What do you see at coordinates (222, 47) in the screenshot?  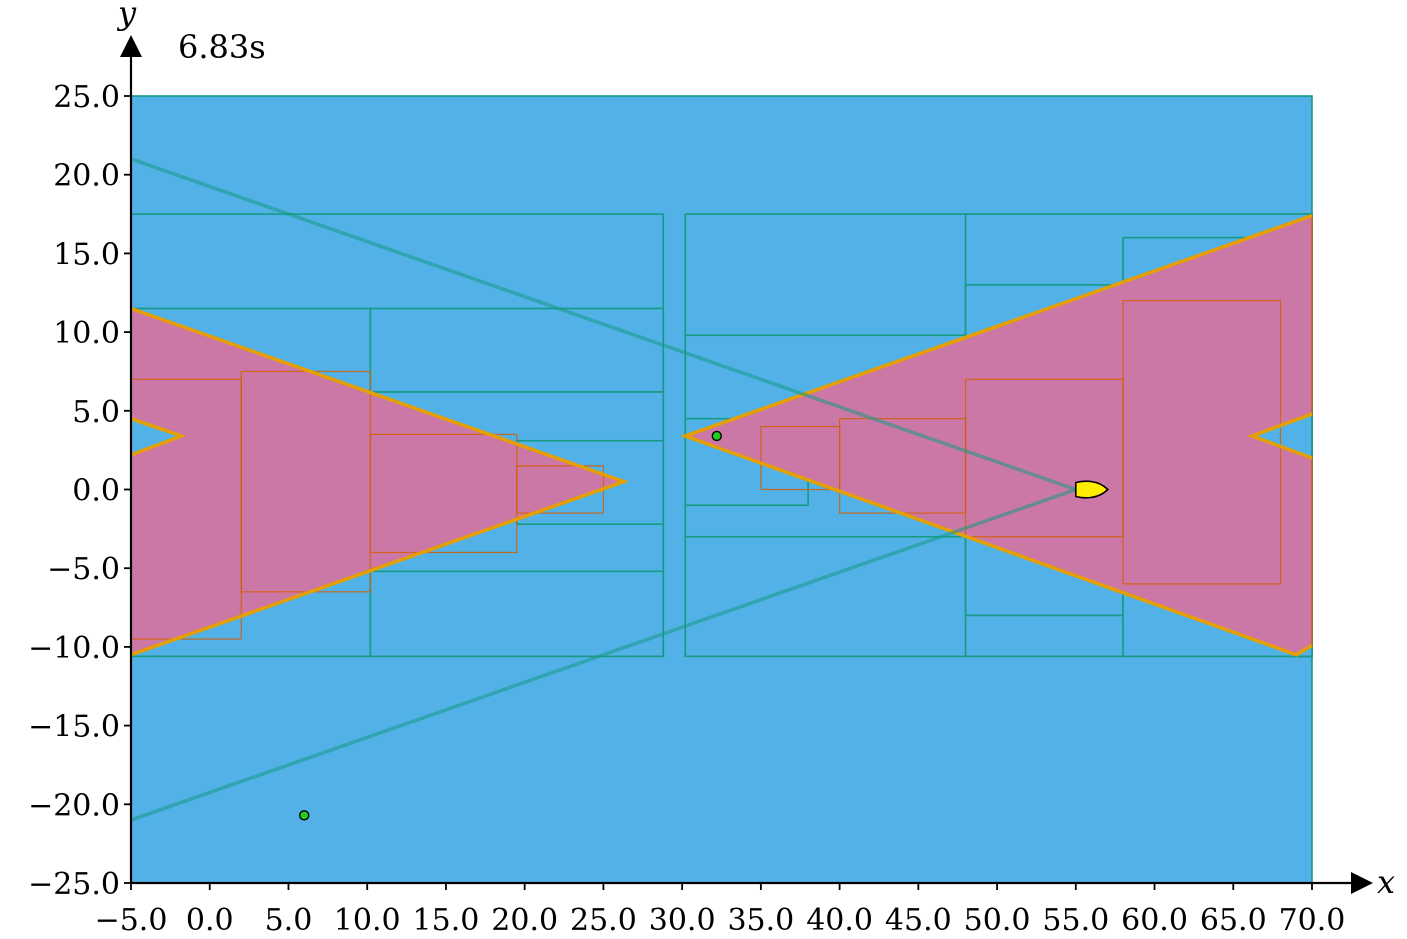 I see `time-label: 6.83s` at bounding box center [222, 47].